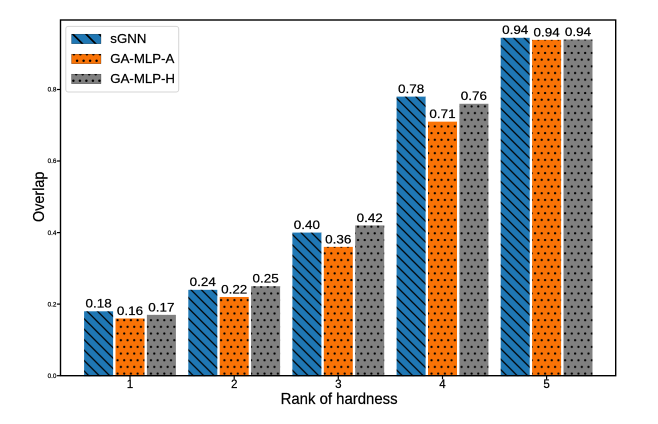  Describe the element at coordinates (234, 384) in the screenshot. I see `svg-text: 2` at that location.